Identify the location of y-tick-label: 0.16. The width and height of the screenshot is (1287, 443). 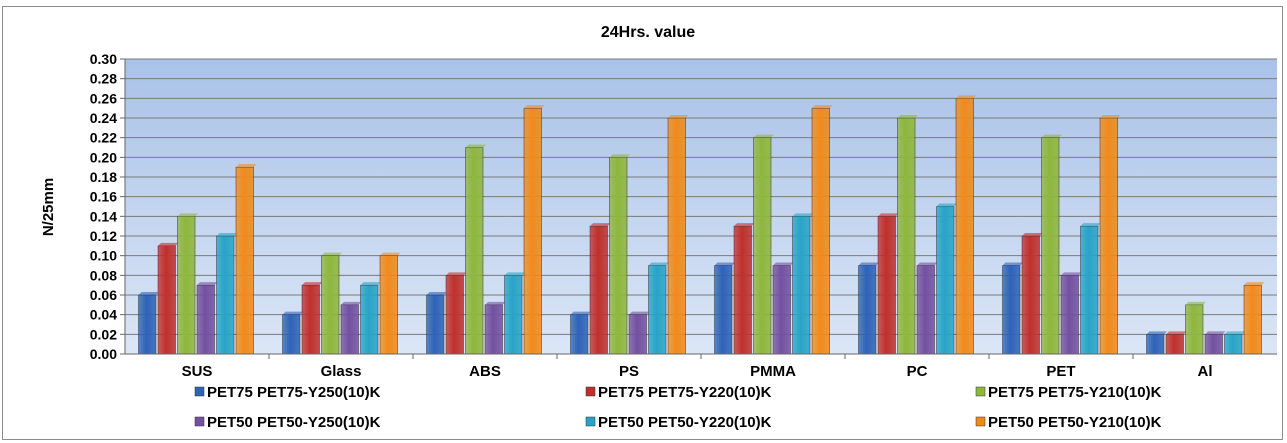
(103, 197).